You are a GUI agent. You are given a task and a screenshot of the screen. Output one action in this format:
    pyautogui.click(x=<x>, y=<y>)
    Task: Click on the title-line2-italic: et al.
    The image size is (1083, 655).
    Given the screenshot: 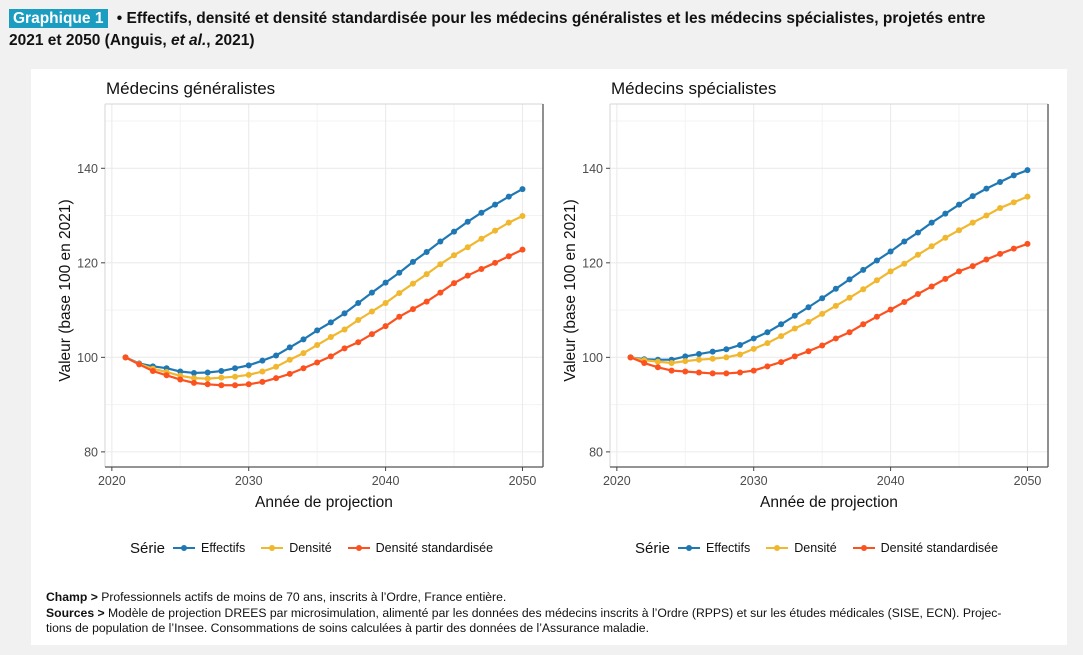 What is the action you would take?
    pyautogui.click(x=188, y=40)
    